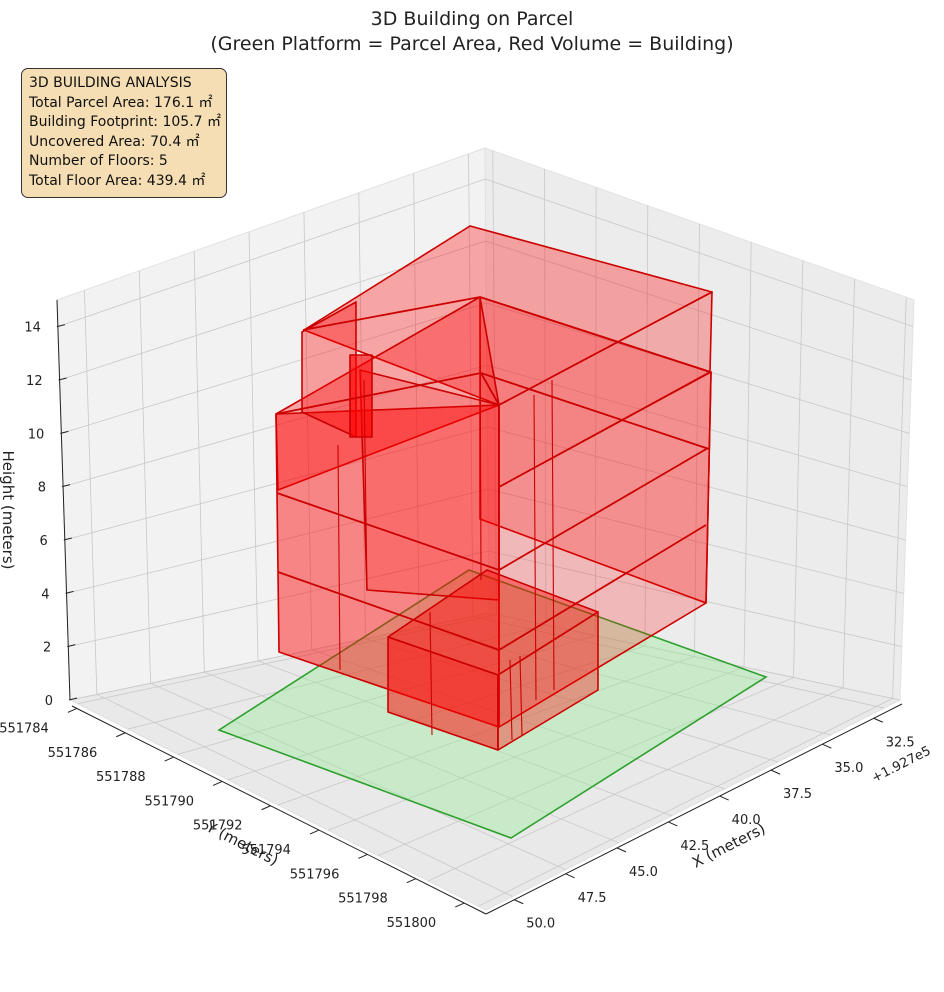  What do you see at coordinates (63, 500) in the screenshot?
I see `z-axis-line` at bounding box center [63, 500].